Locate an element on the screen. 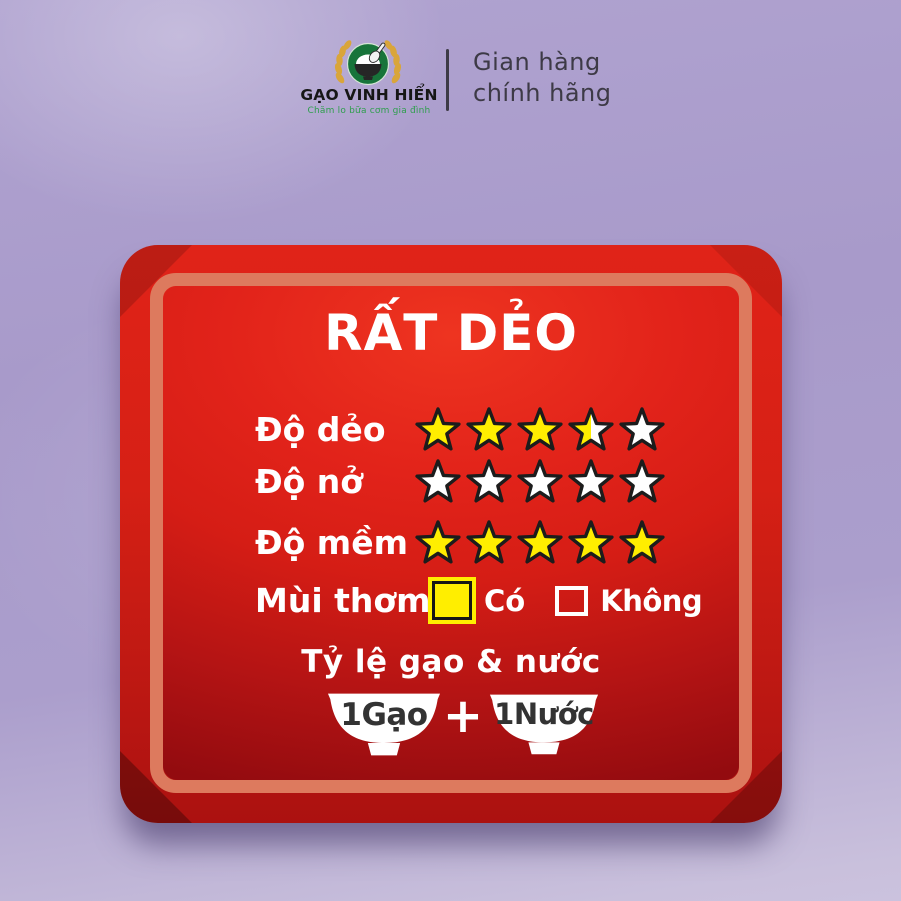 This screenshot has height=901, width=901. rating-label-do-deo: Độ dẻo is located at coordinates (320, 429).